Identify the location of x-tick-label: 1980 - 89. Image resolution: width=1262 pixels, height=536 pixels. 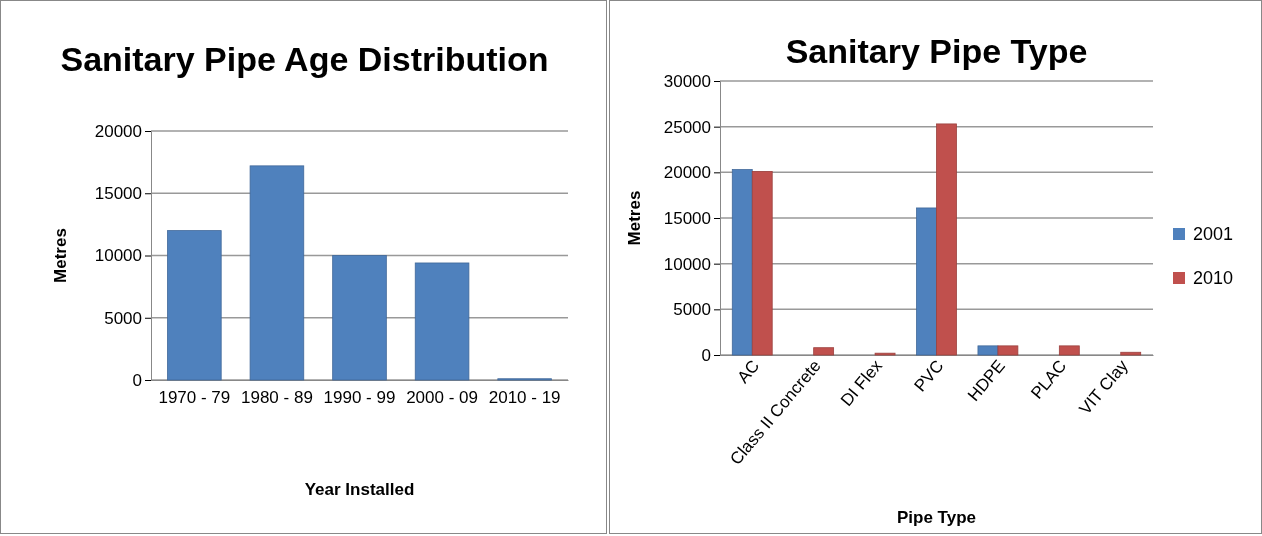
(277, 398).